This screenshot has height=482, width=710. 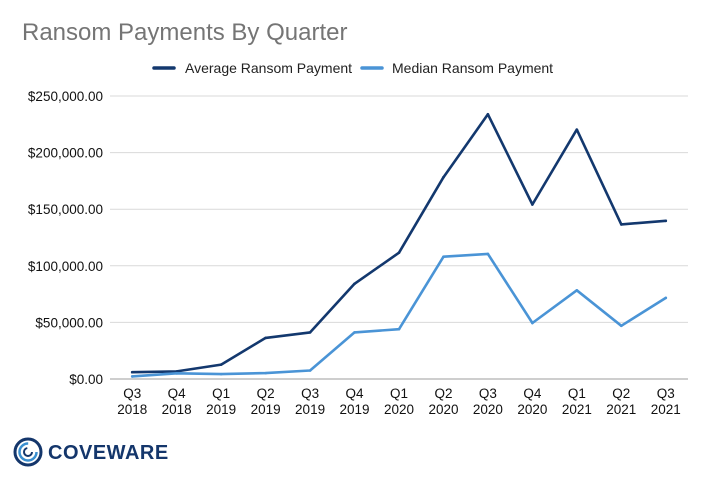 I want to click on y-tick-label: $200,000.00, so click(x=65, y=153).